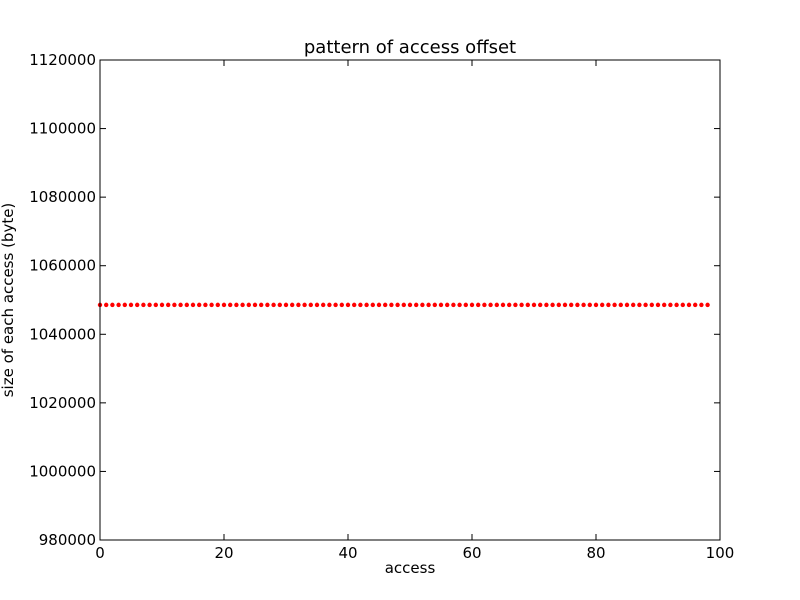  I want to click on x-axis-label: access, so click(410, 568).